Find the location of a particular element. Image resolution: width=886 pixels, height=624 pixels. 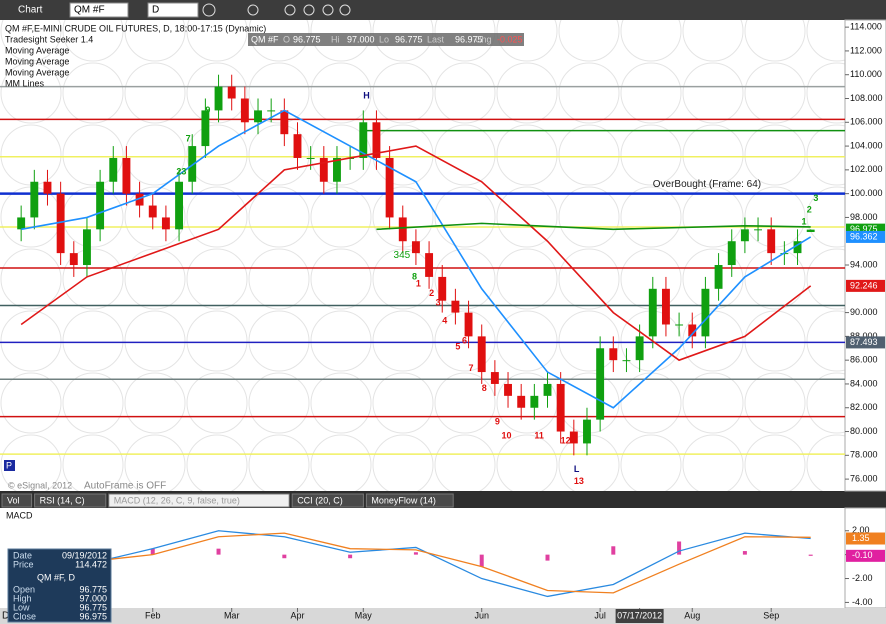

dw-key: Low is located at coordinates (21, 607).